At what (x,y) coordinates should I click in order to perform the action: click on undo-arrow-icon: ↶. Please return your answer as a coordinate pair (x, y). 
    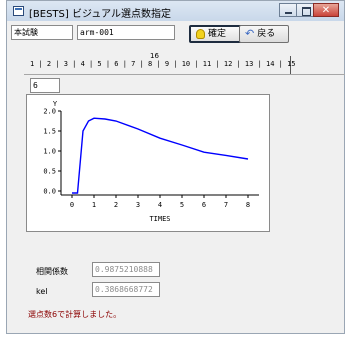
    Looking at the image, I should click on (250, 33).